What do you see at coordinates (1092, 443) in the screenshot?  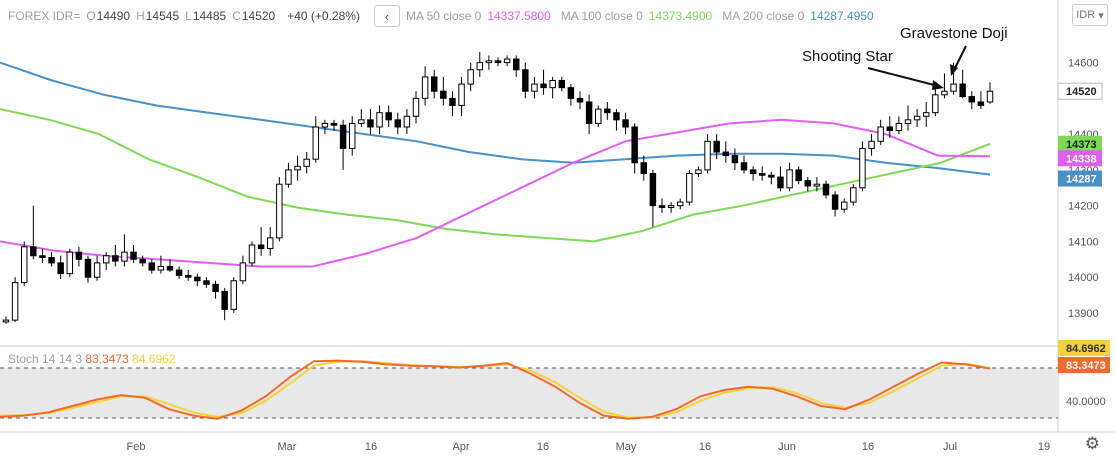 I see `gear-icon: ⚙` at bounding box center [1092, 443].